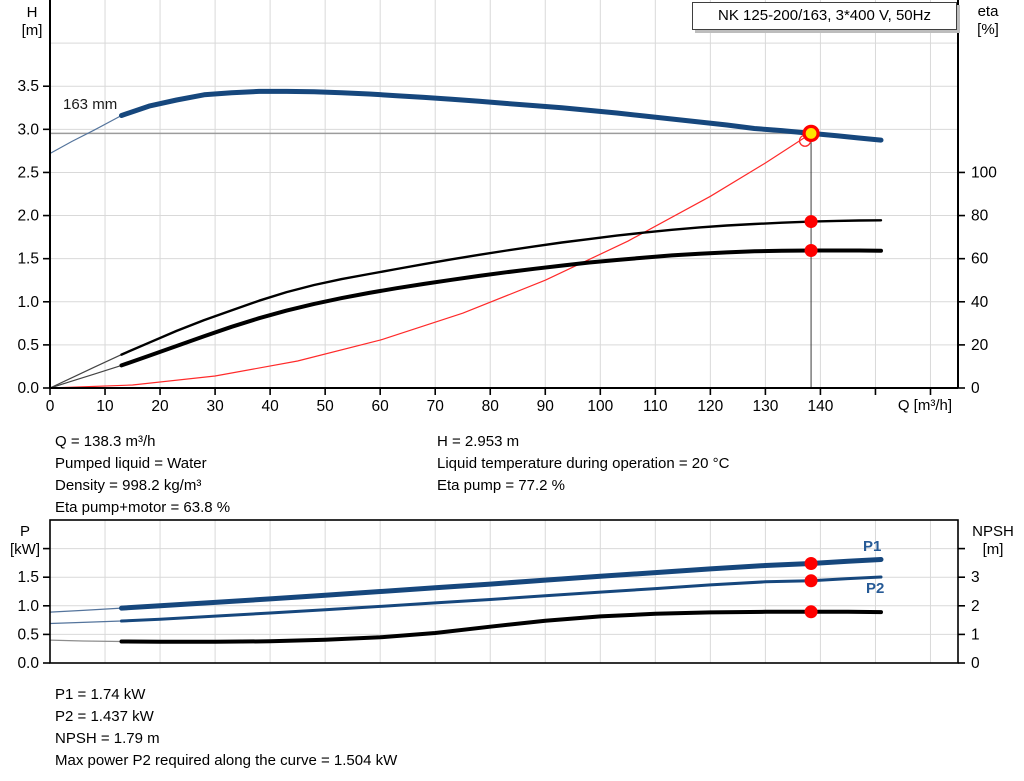  Describe the element at coordinates (993, 531) in the screenshot. I see `npsh-axis-unit-line1: NPSH` at that location.